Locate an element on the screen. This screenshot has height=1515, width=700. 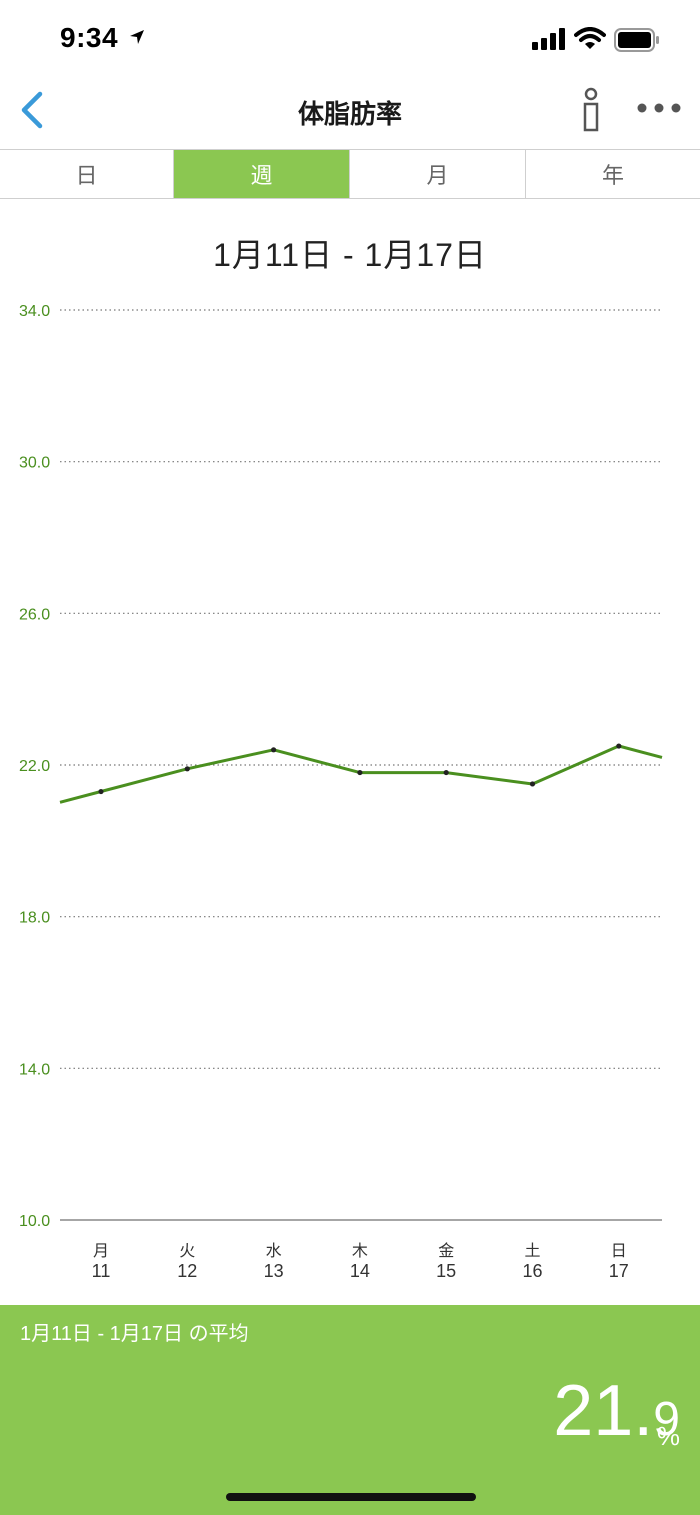
x-tick-day: 土 is located at coordinates (532, 1251).